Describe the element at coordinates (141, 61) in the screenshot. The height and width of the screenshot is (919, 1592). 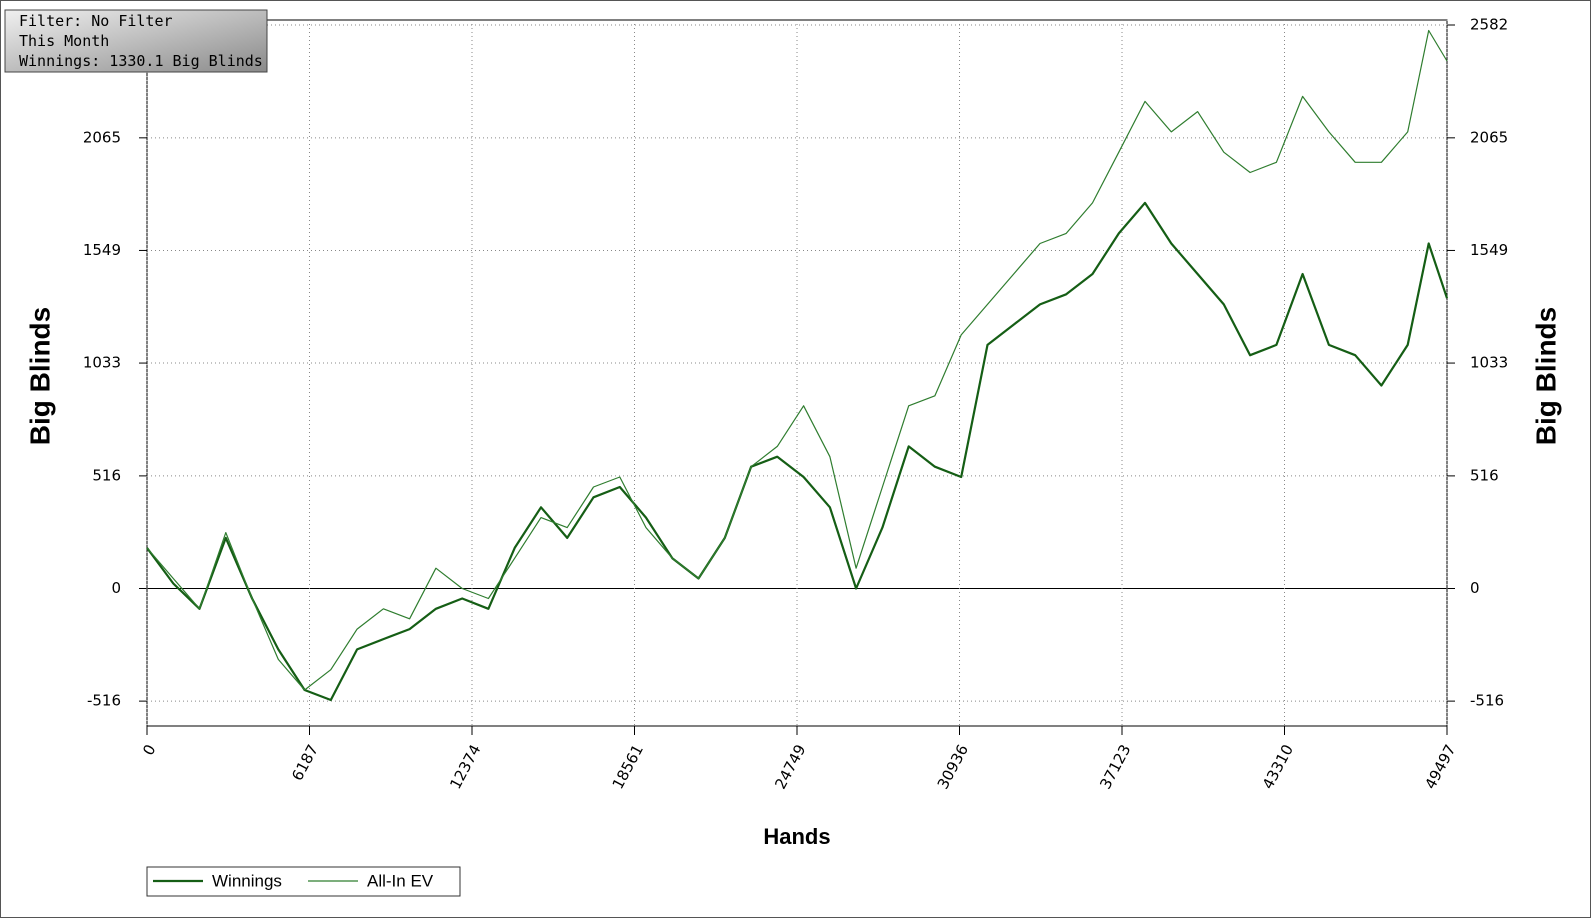
I see `winnings-text: Winnings: 1330.1 Big Blinds` at that location.